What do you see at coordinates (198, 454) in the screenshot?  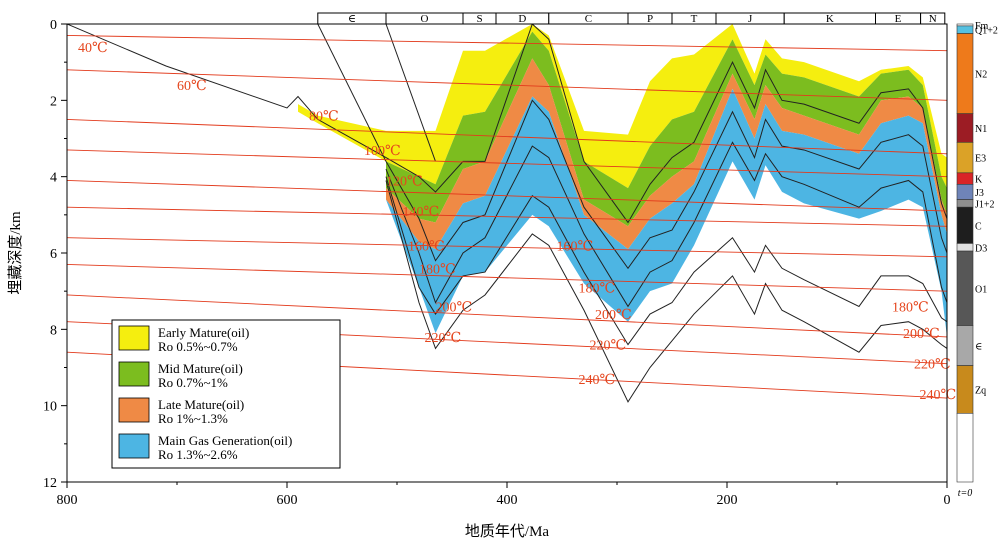 I see `legend-range-3: Ro 1.3%~2.6%` at bounding box center [198, 454].